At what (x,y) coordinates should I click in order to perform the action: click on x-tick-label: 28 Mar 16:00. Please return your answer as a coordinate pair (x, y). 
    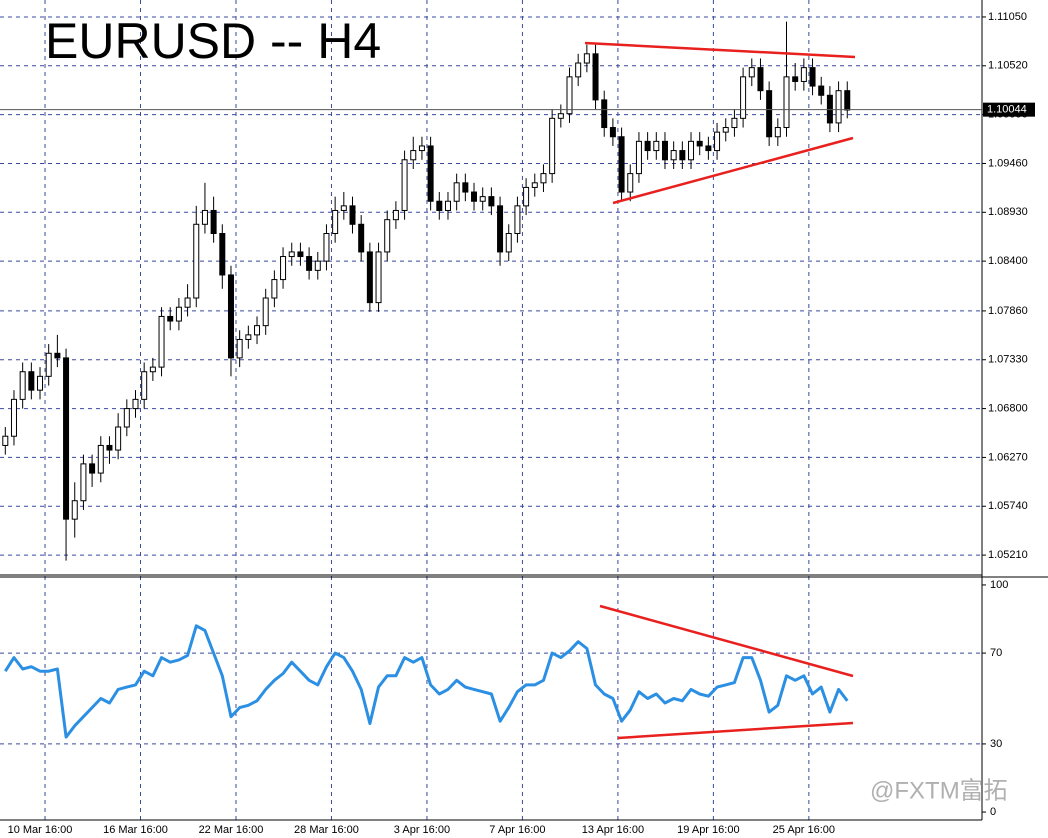
    Looking at the image, I should click on (326, 830).